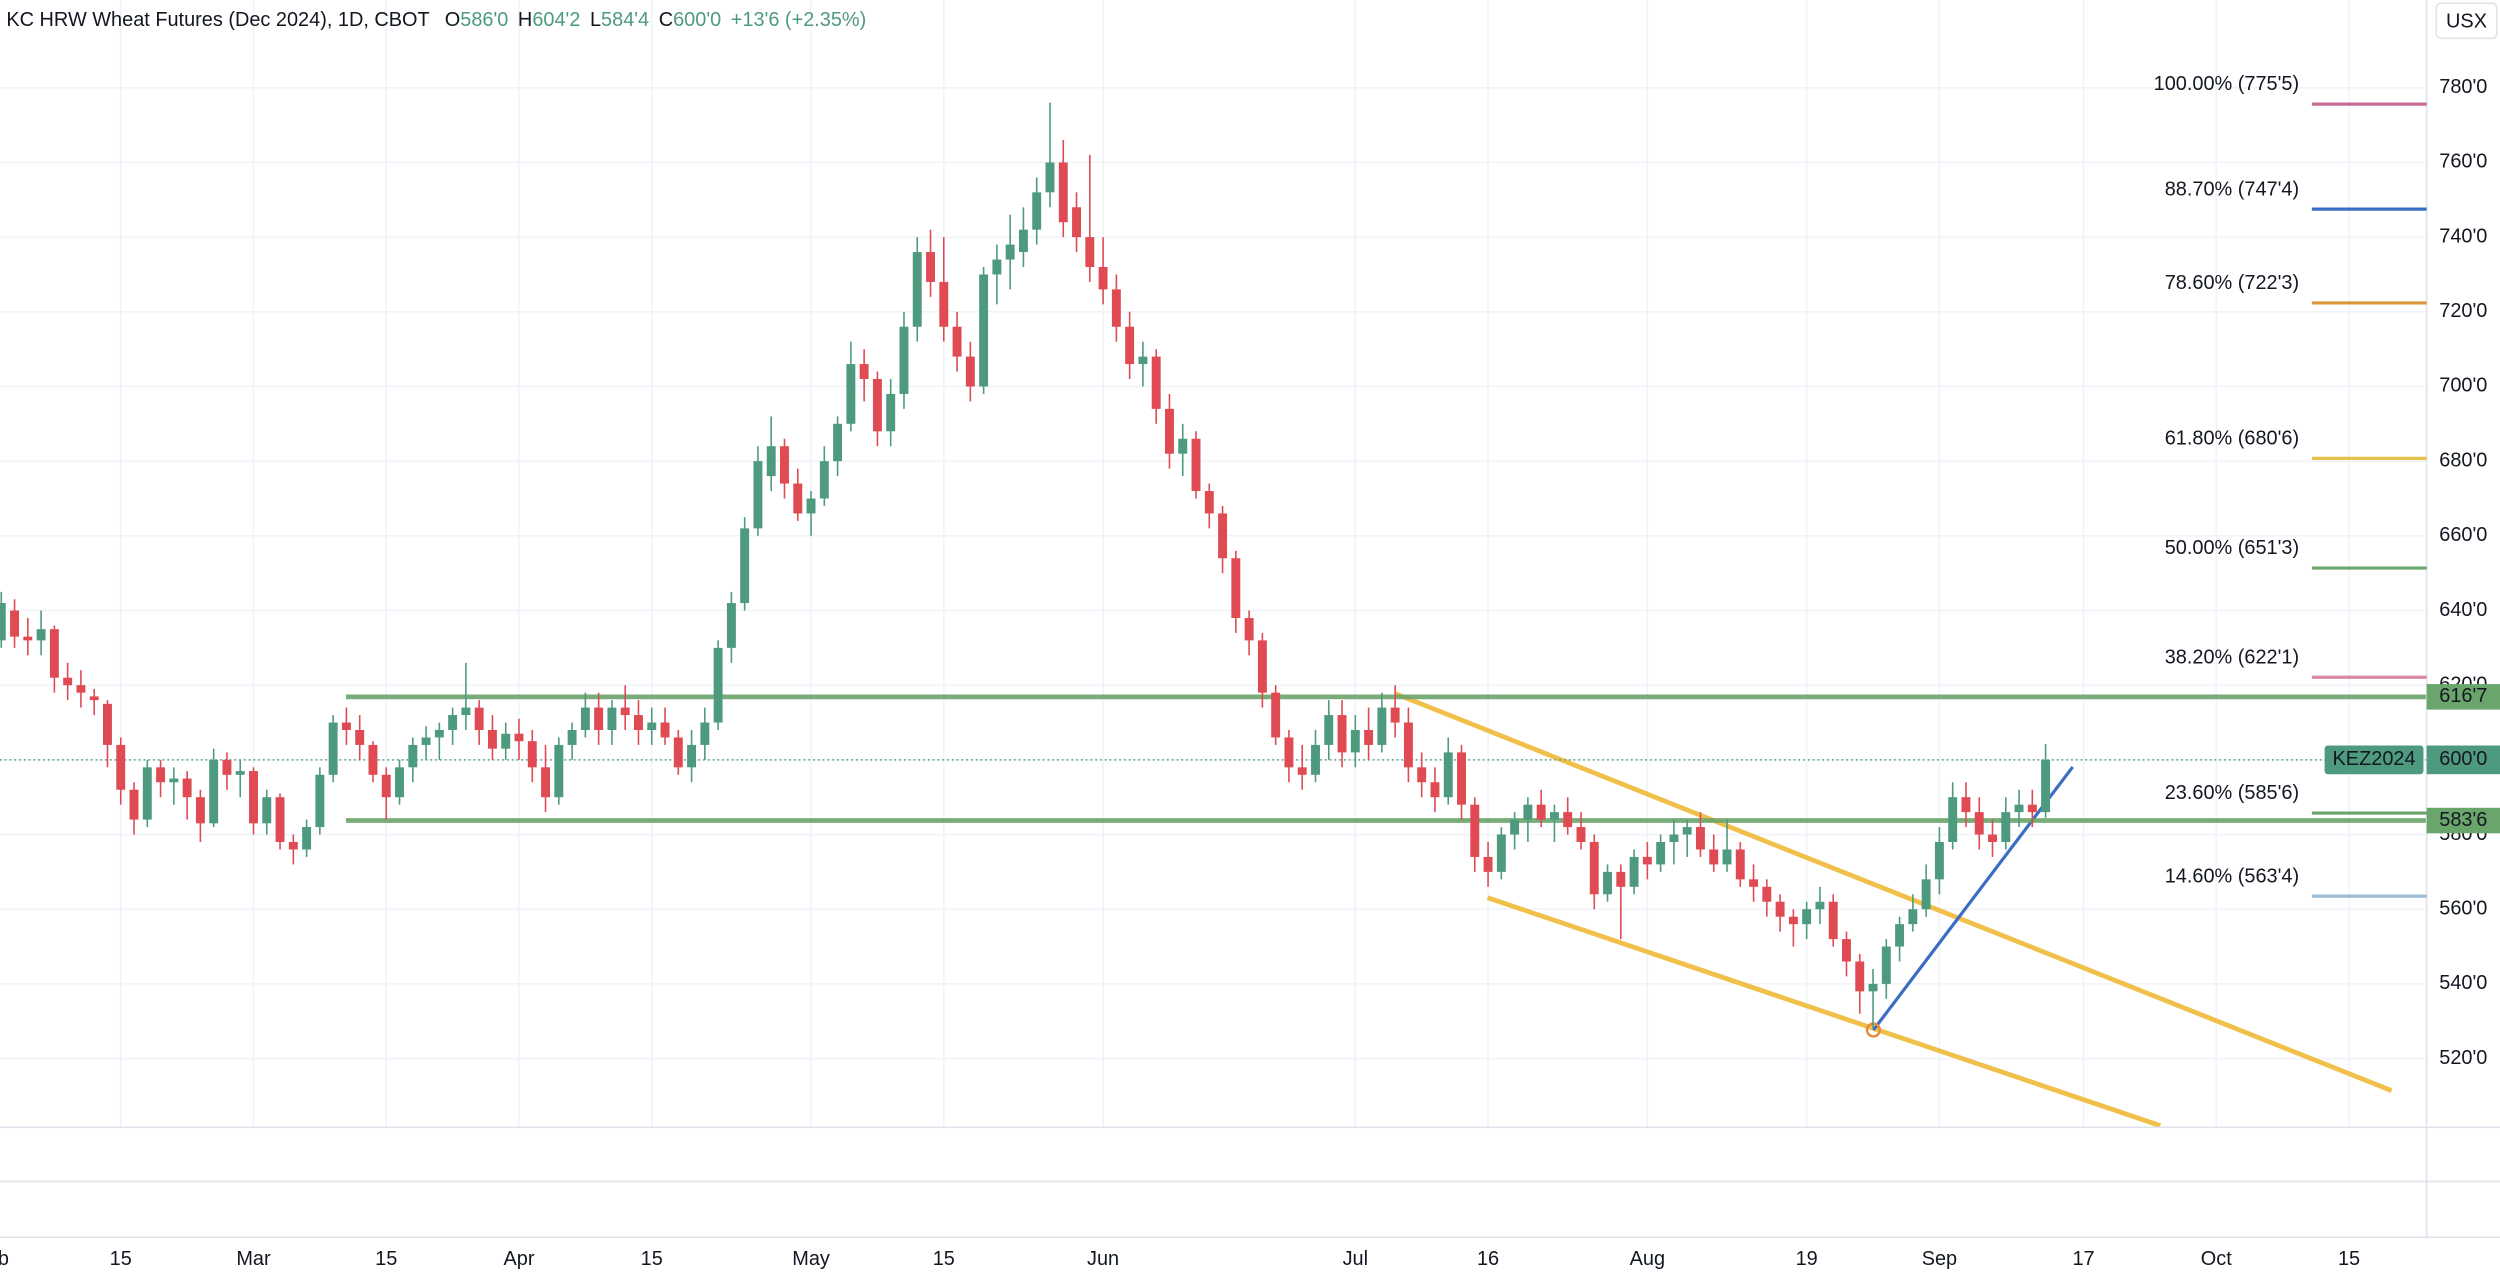 This screenshot has height=1281, width=2500. Describe the element at coordinates (2463, 460) in the screenshot. I see `y-tick-label: 680'0` at that location.